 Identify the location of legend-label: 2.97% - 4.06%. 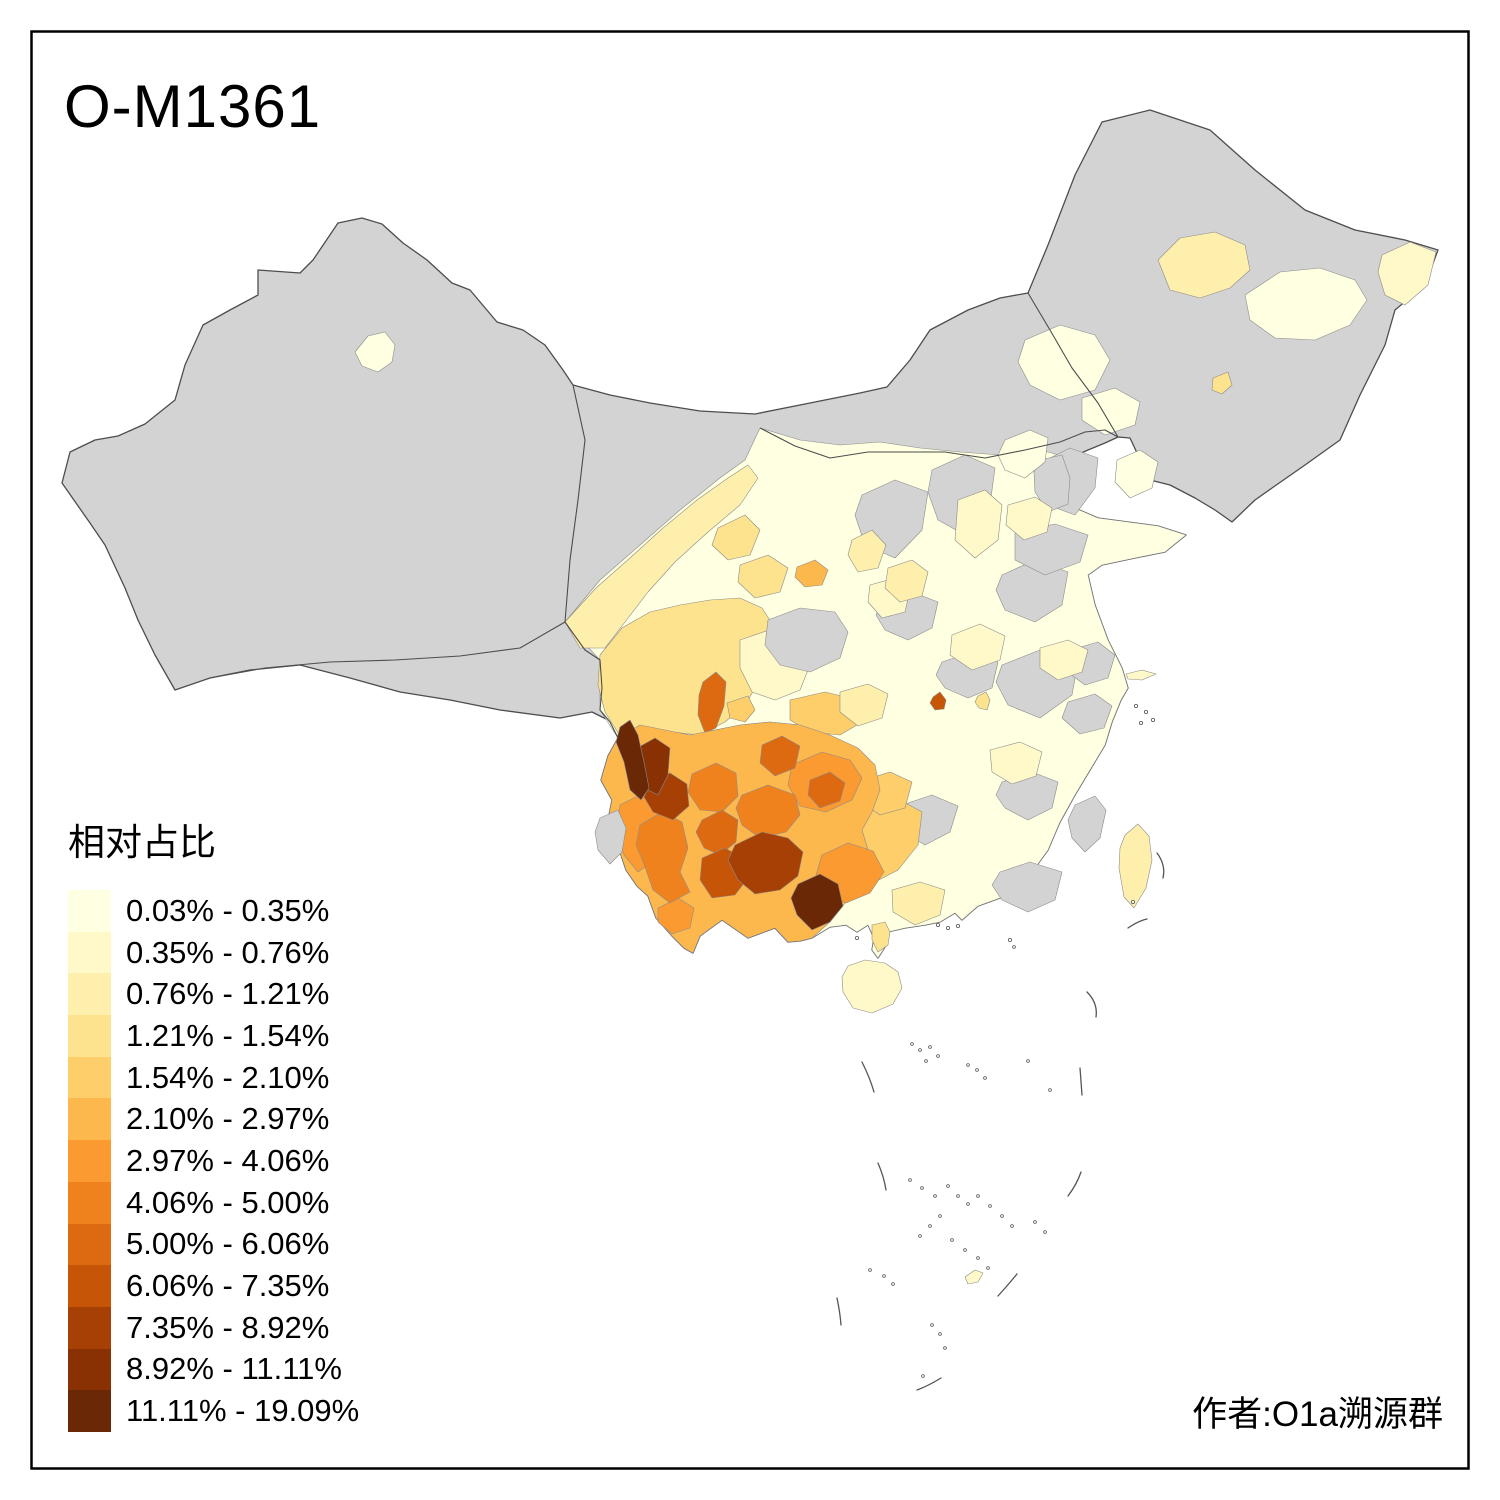
(228, 1160).